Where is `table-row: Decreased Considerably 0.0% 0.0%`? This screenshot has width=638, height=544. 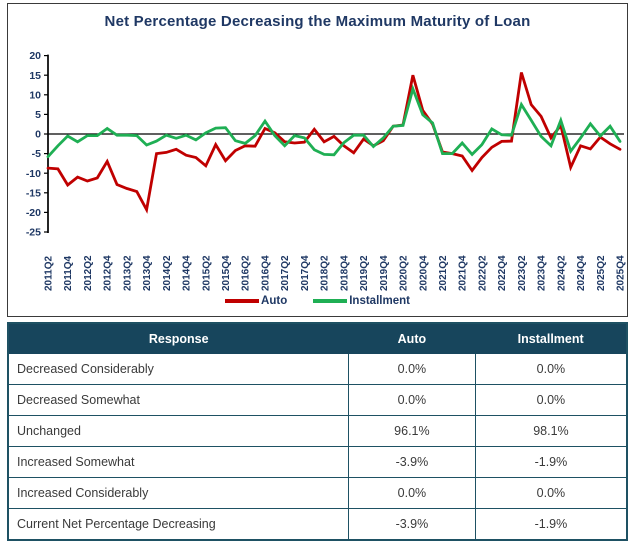
table-row: Decreased Considerably 0.0% 0.0% is located at coordinates (317, 369).